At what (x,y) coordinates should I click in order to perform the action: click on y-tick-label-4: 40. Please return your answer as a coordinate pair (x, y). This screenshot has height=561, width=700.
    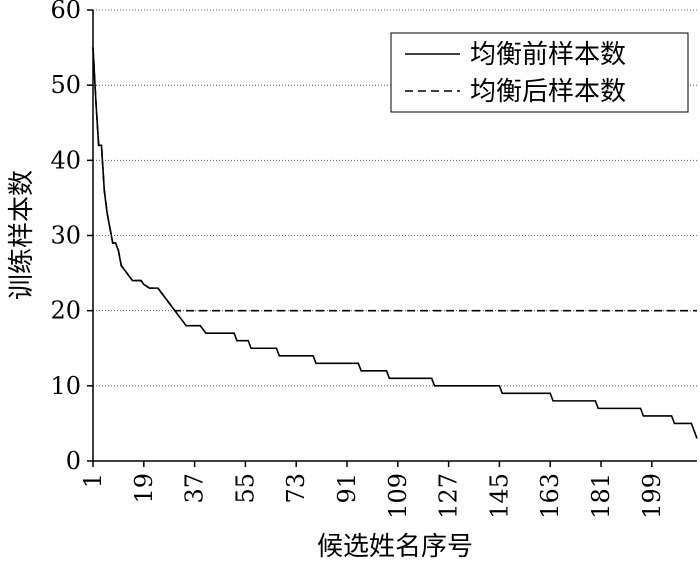
    Looking at the image, I should click on (65, 160).